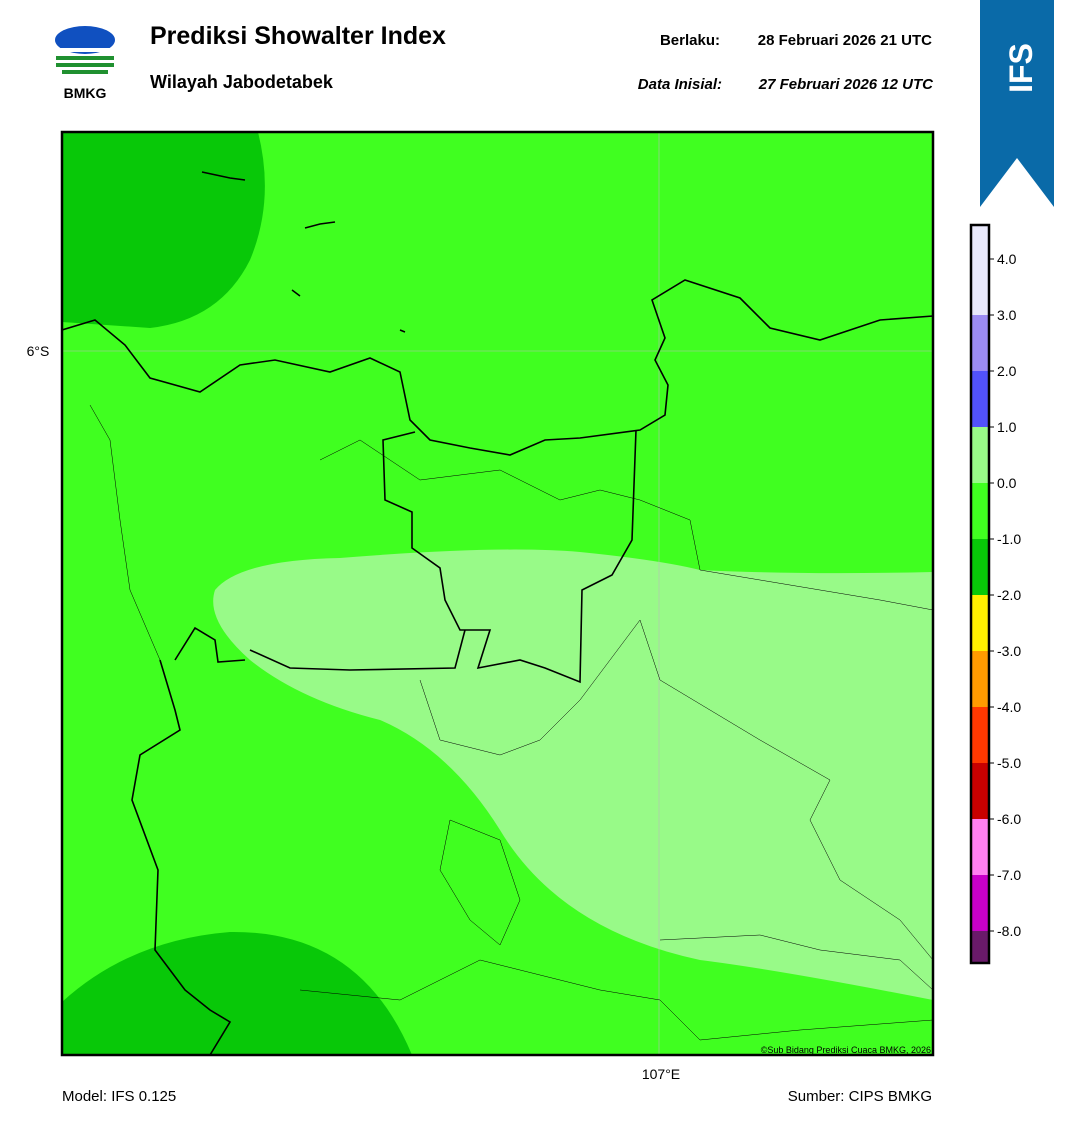 This screenshot has height=1133, width=1068. Describe the element at coordinates (690, 40) in the screenshot. I see `valid-label: Berlaku:` at that location.